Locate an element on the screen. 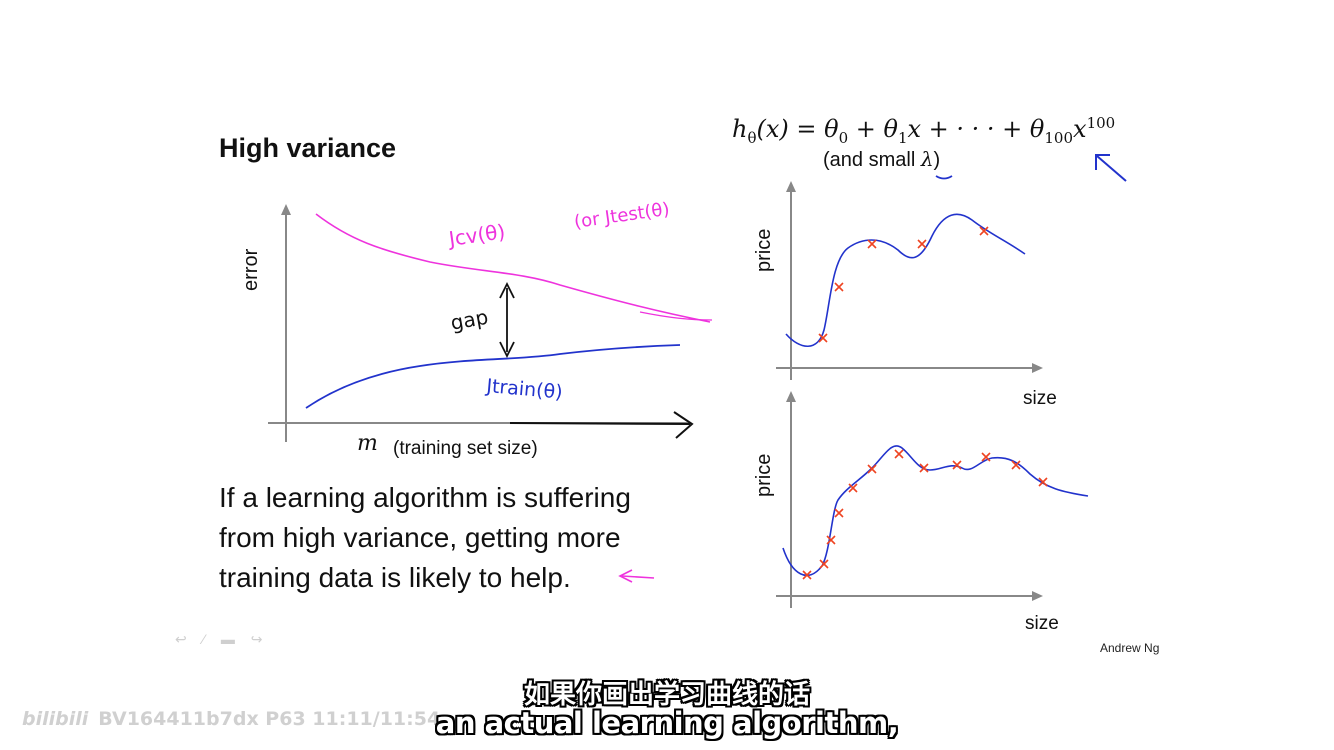 The image size is (1334, 750). slide-title: High variance is located at coordinates (308, 148).